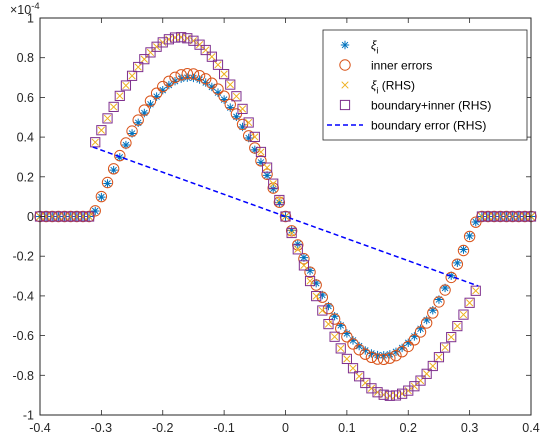 The image size is (550, 444). I want to click on y-tick-label: 0.4, so click(25, 138).